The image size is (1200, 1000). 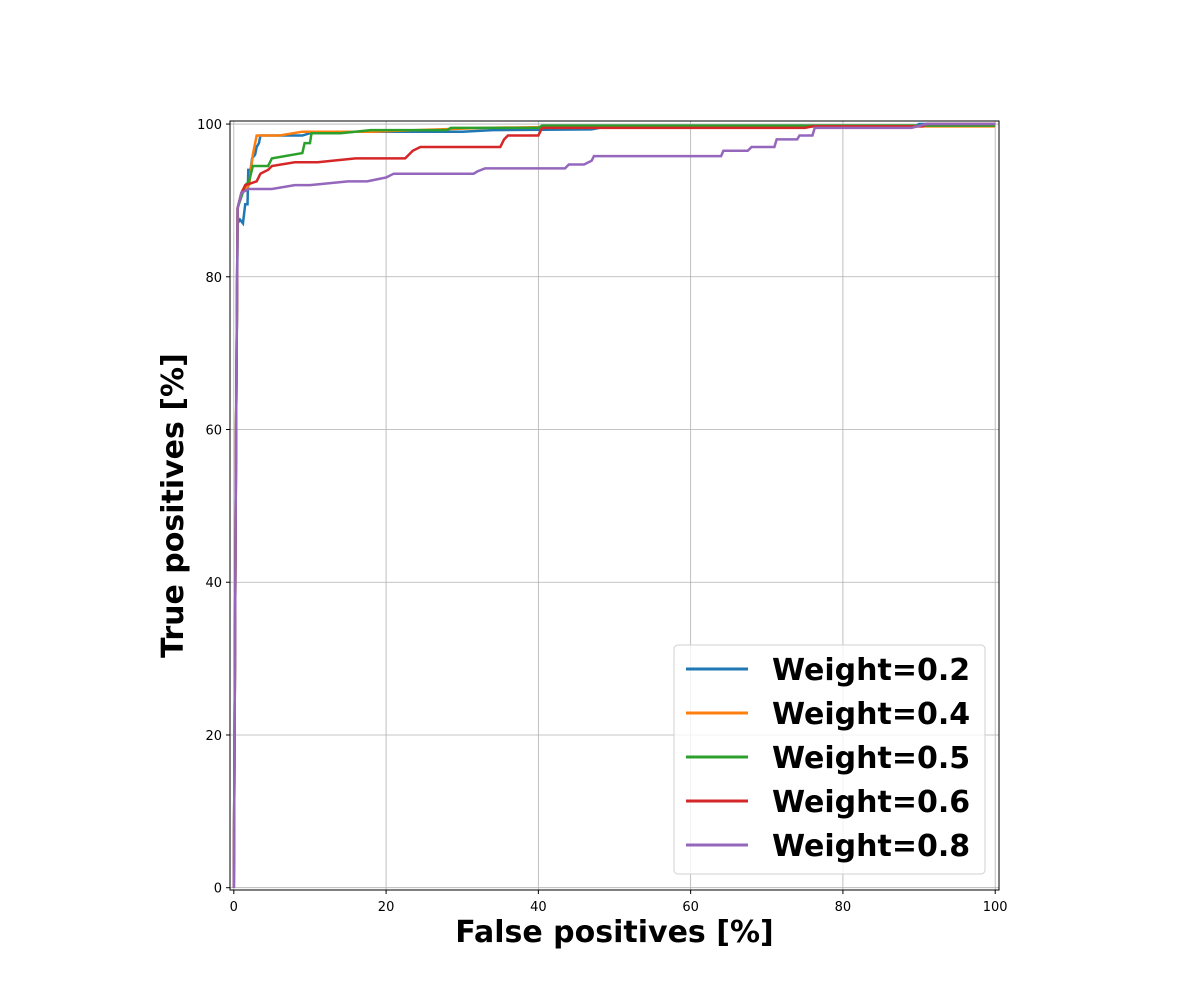 I want to click on x-tick-label: 40, so click(x=538, y=907).